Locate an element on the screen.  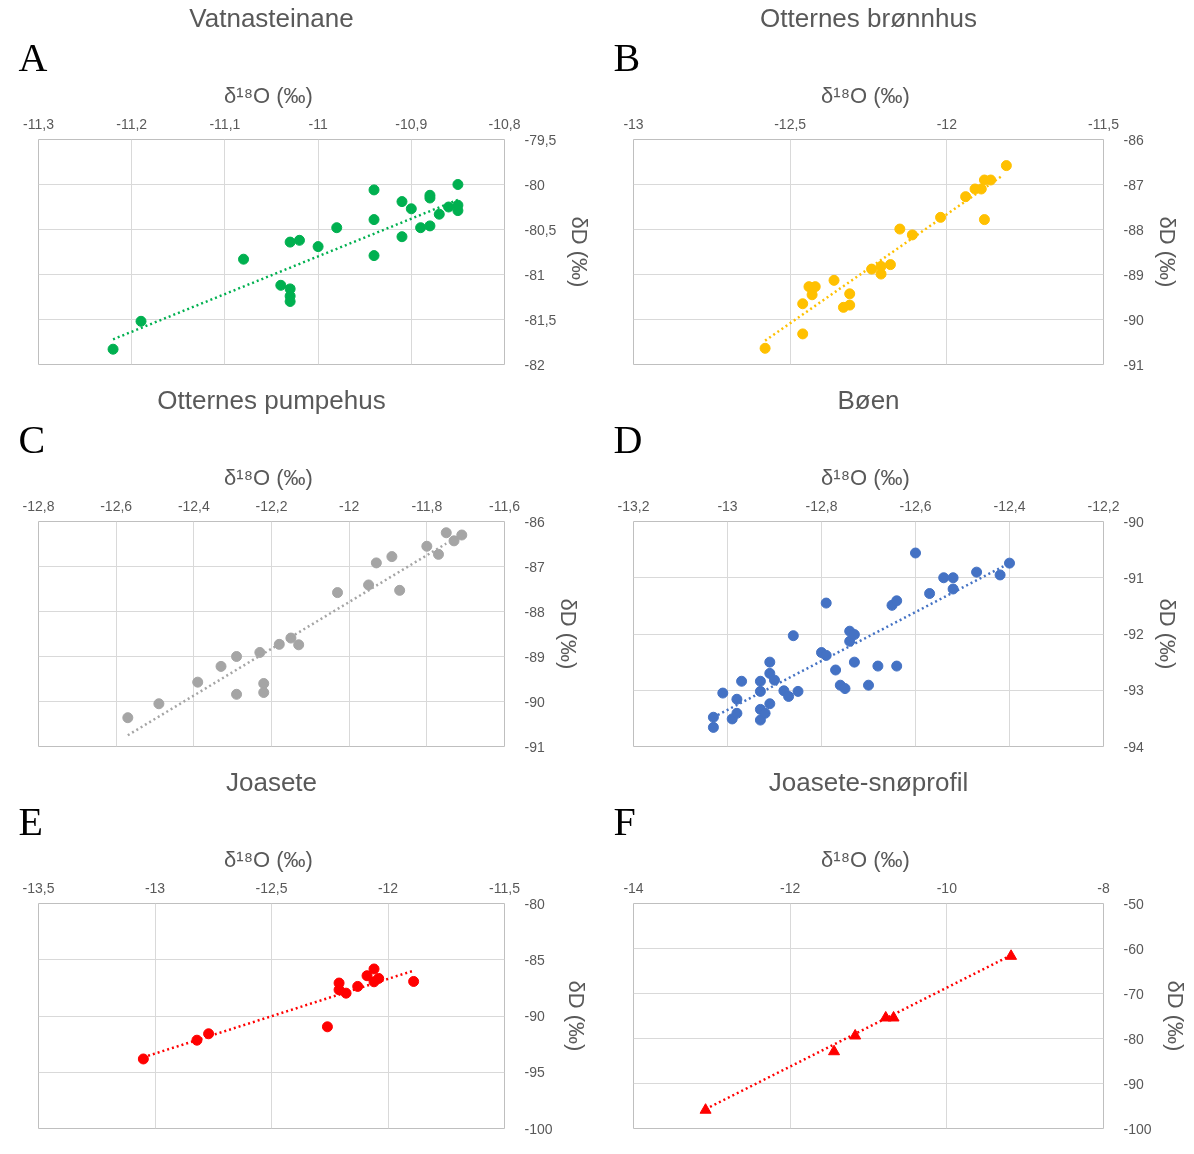
chart-title: Otternes brønnhus is located at coordinates (868, 17).